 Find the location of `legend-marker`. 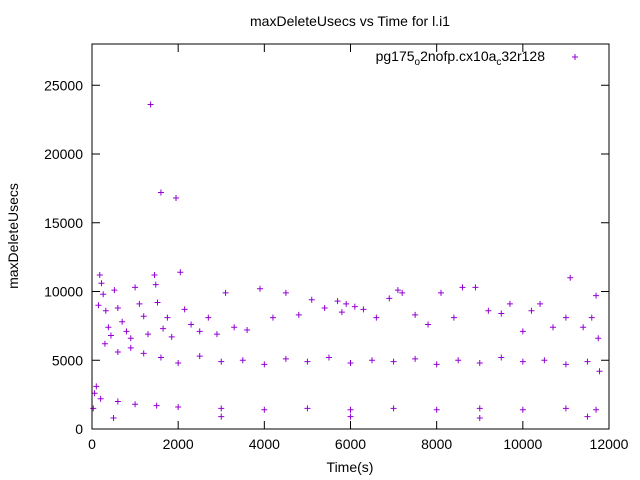

legend-marker is located at coordinates (575, 57).